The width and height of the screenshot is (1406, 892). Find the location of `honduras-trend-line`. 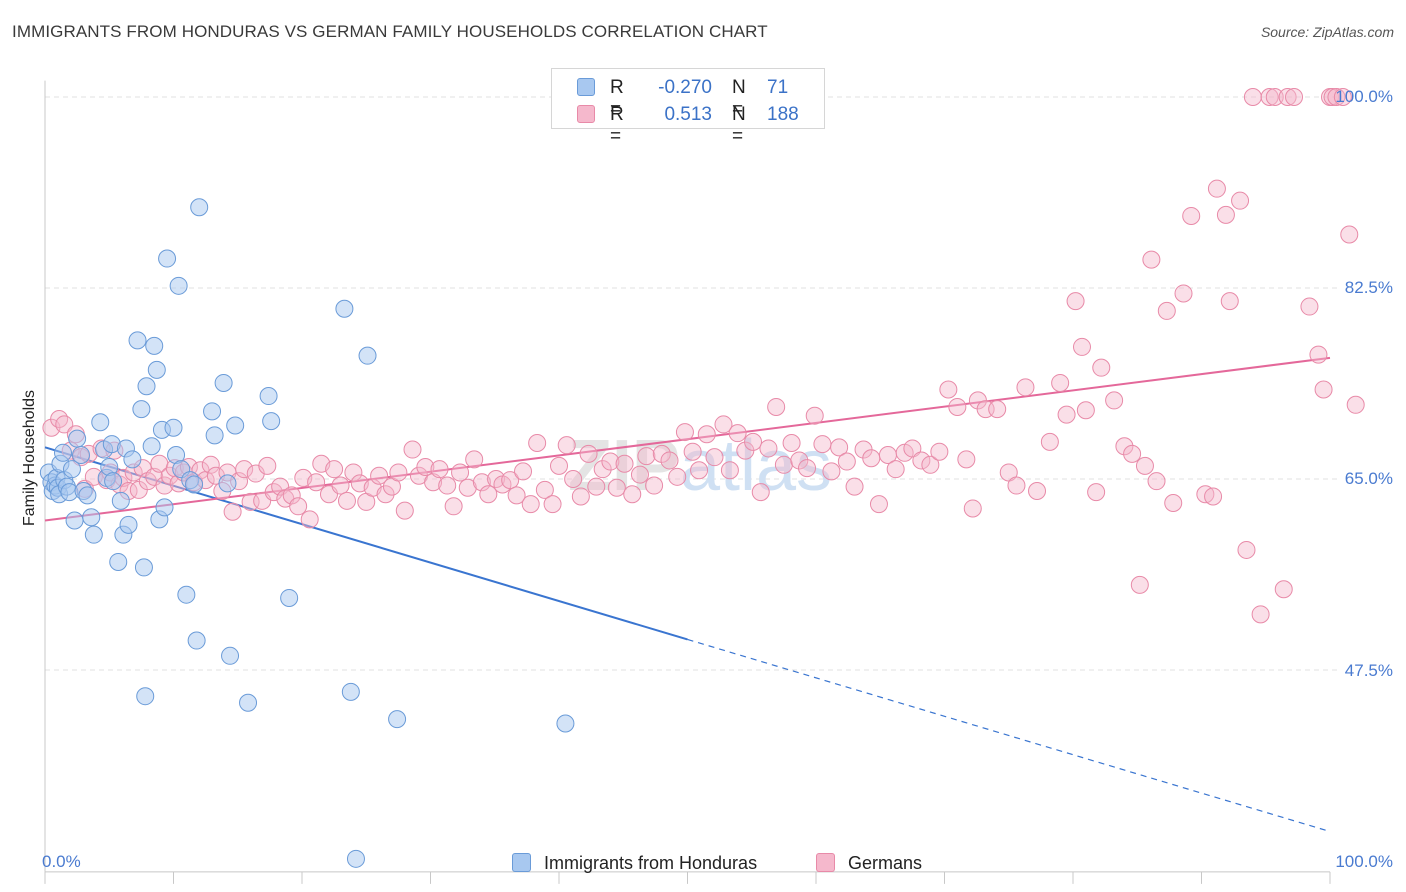

honduras-trend-line is located at coordinates (366, 543).